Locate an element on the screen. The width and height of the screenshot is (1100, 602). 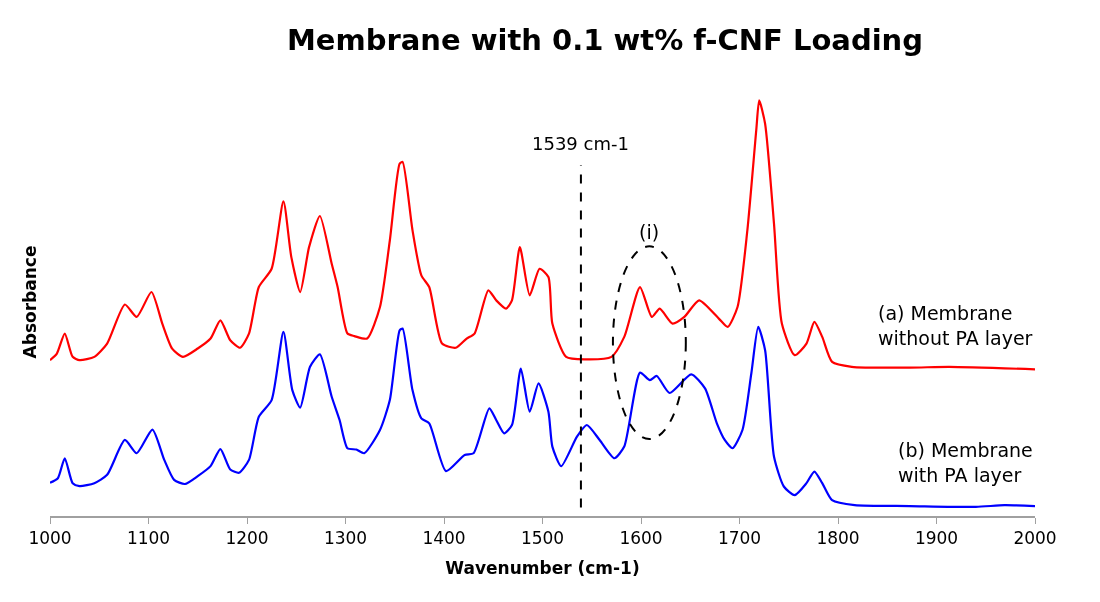
x-axis-title: Wavenumber (cm-1) is located at coordinates (542, 568).